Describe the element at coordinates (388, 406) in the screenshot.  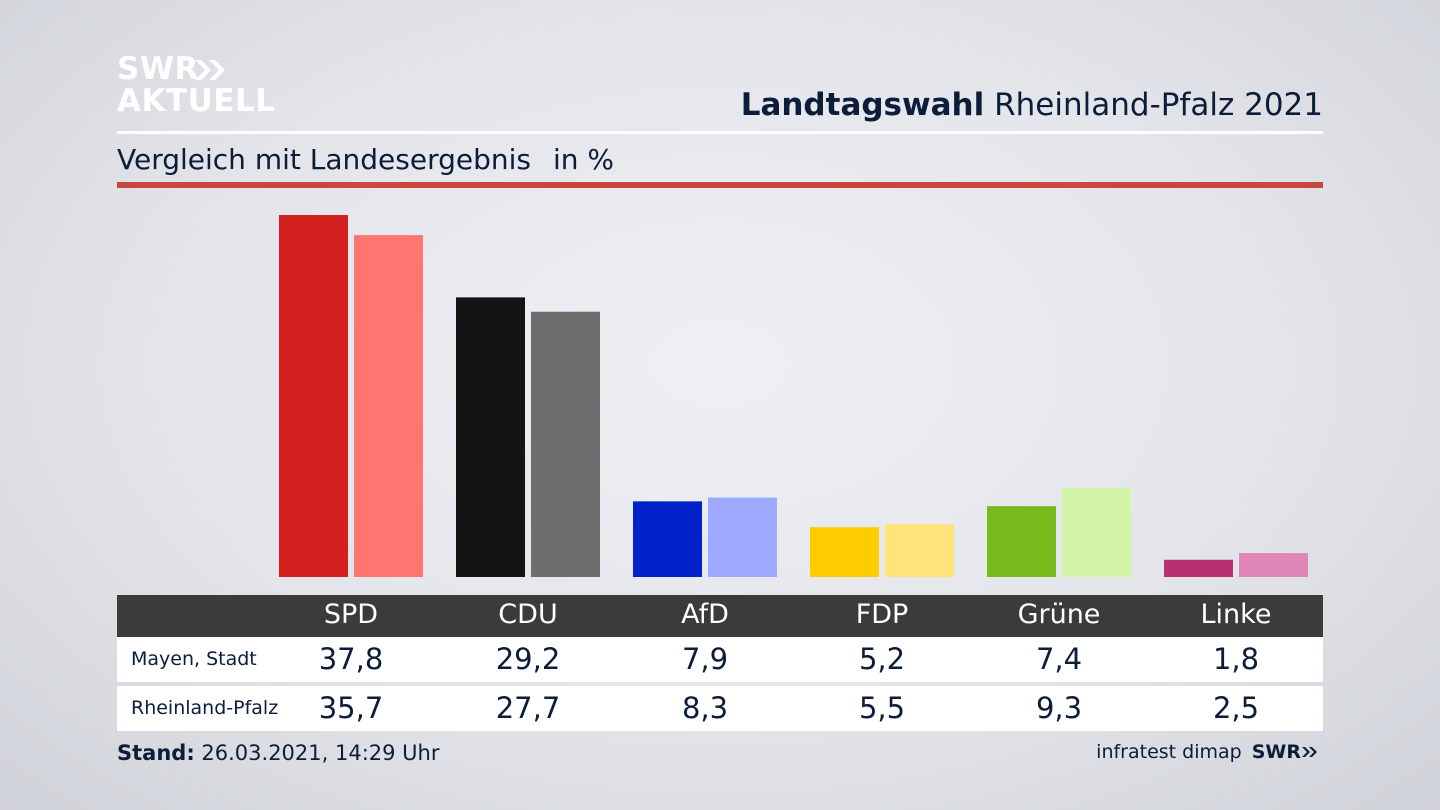
I see `bar-state-spd` at that location.